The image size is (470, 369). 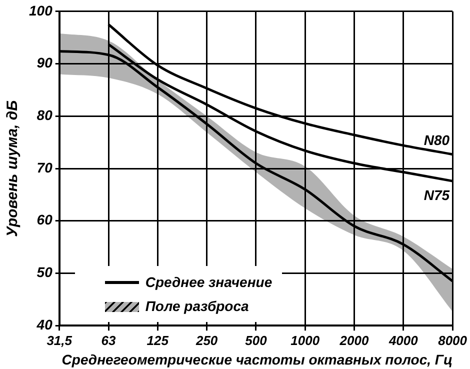 I want to click on y-tick-label: 90, so click(x=44, y=62).